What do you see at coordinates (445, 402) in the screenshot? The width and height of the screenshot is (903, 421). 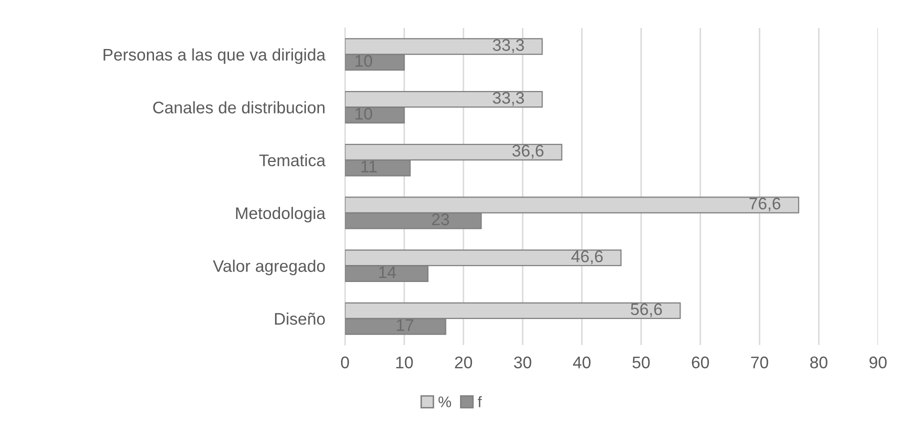 I see `legend-label: %` at bounding box center [445, 402].